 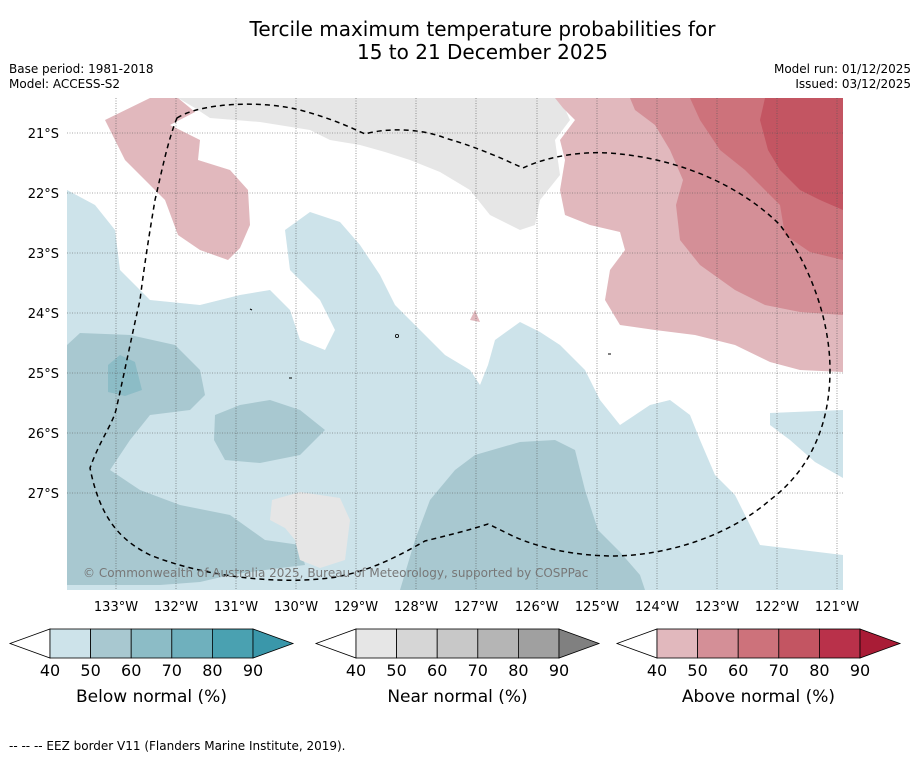 I want to click on colorbar-title: Above normal (%), so click(x=758, y=697).